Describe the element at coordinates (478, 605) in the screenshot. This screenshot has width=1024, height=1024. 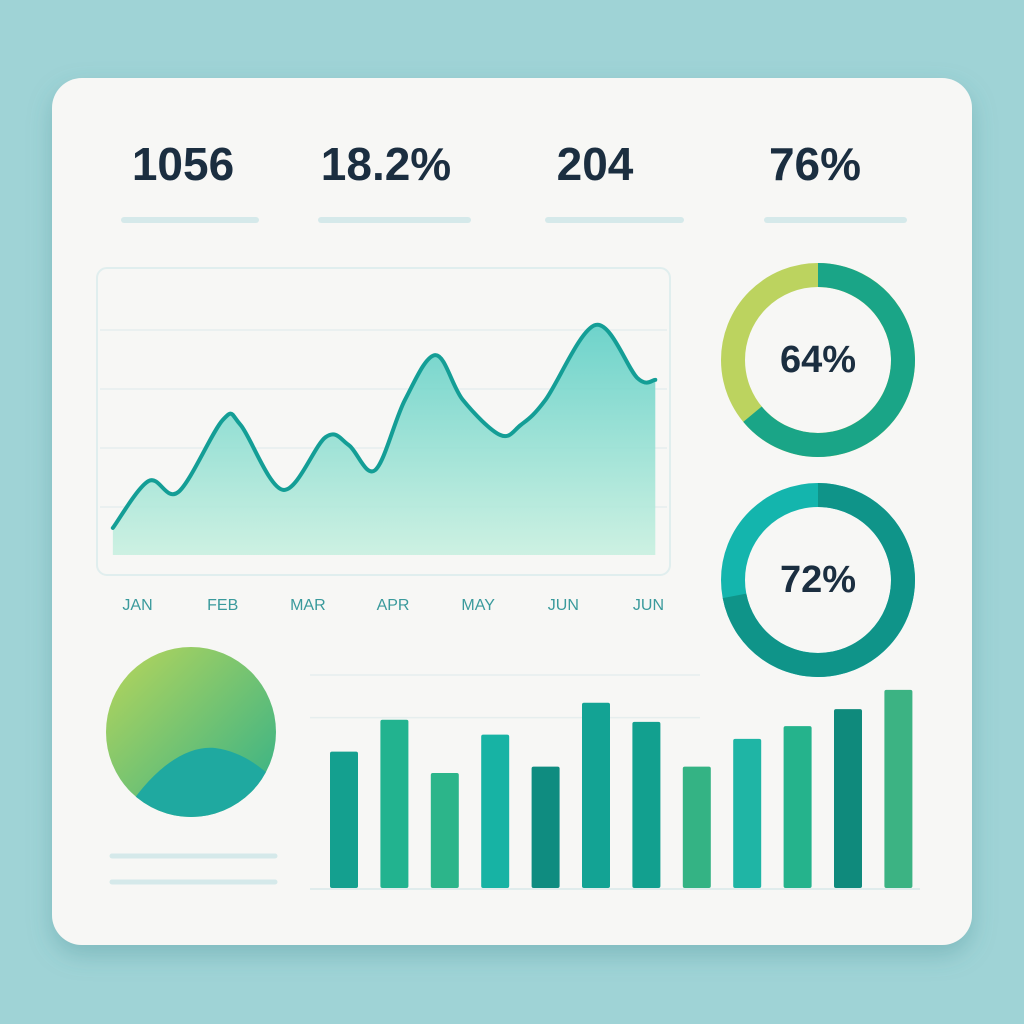
I see `x-tick-label: MAY` at that location.